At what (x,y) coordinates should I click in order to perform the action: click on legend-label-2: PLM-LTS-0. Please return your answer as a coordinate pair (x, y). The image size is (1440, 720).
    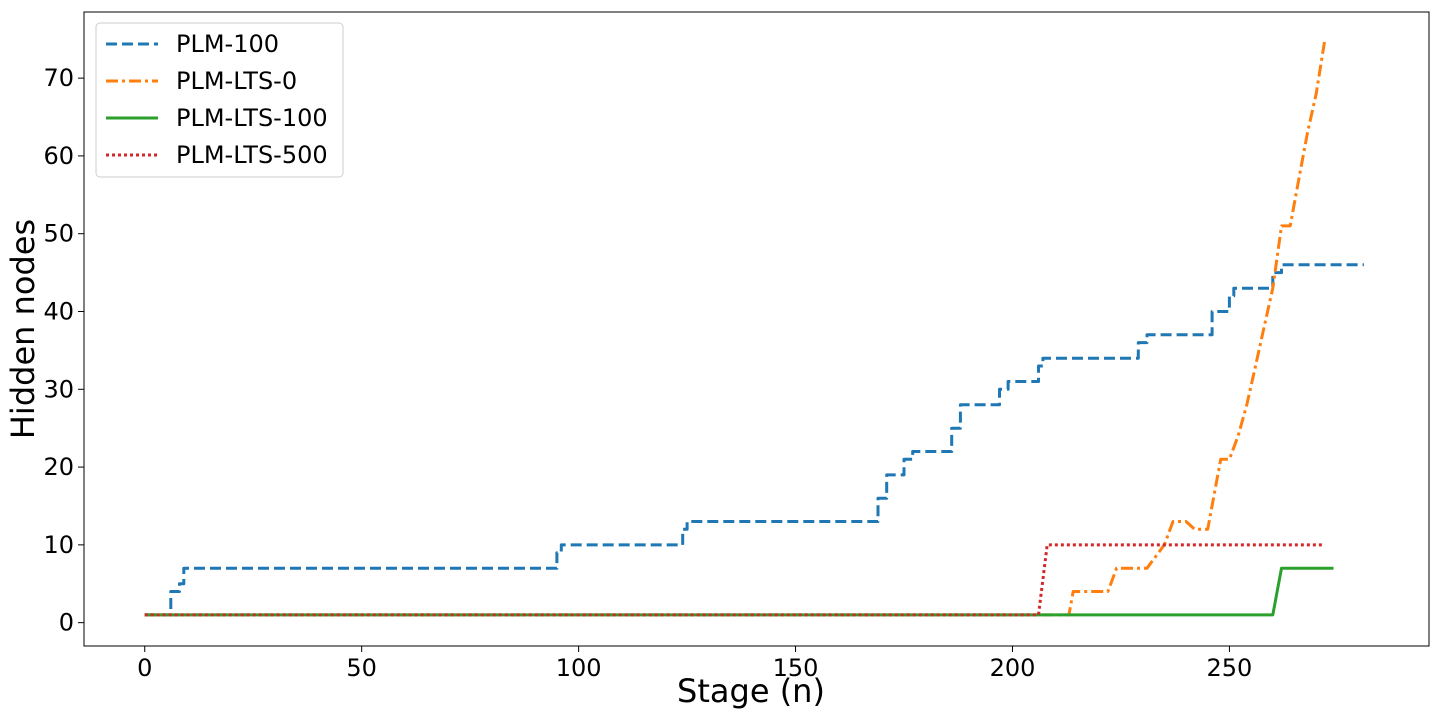
    Looking at the image, I should click on (236, 81).